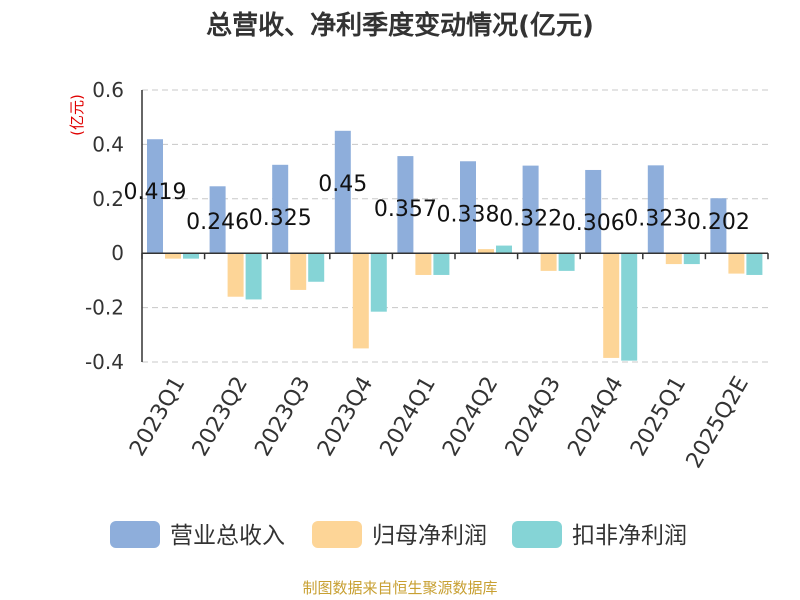 The image size is (800, 600). Describe the element at coordinates (718, 226) in the screenshot. I see `bar-2025Q2E-s0` at that location.